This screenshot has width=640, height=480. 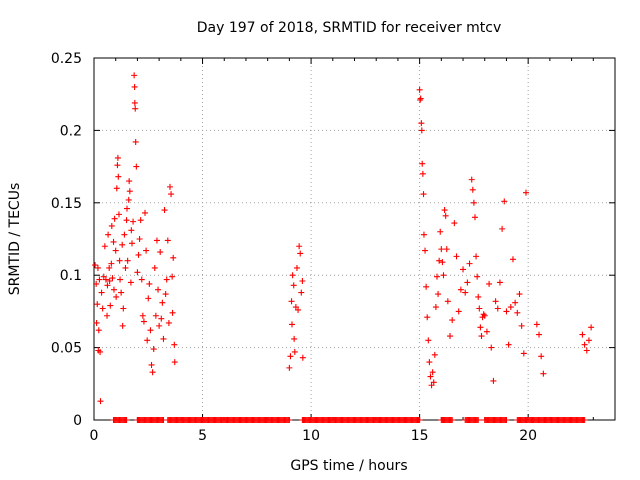 I want to click on y-tick-label: 0.05, so click(x=66, y=349).